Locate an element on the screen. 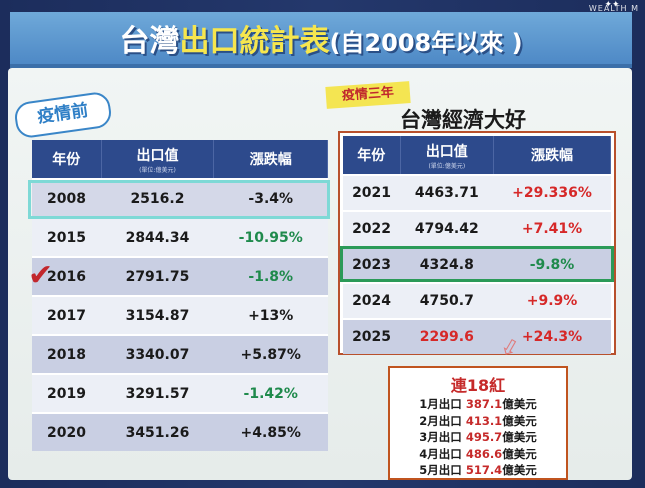 This screenshot has height=488, width=645. logo-icon: ✦✦ is located at coordinates (612, 5).